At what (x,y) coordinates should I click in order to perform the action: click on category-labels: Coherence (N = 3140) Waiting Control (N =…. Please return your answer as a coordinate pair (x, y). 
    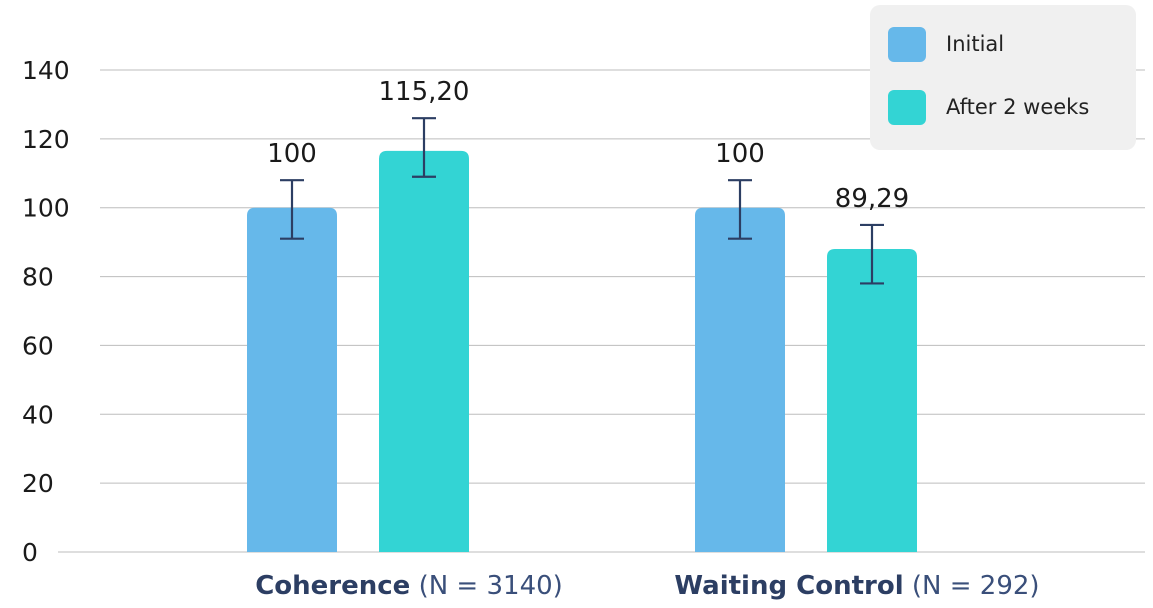
    Looking at the image, I should click on (647, 586).